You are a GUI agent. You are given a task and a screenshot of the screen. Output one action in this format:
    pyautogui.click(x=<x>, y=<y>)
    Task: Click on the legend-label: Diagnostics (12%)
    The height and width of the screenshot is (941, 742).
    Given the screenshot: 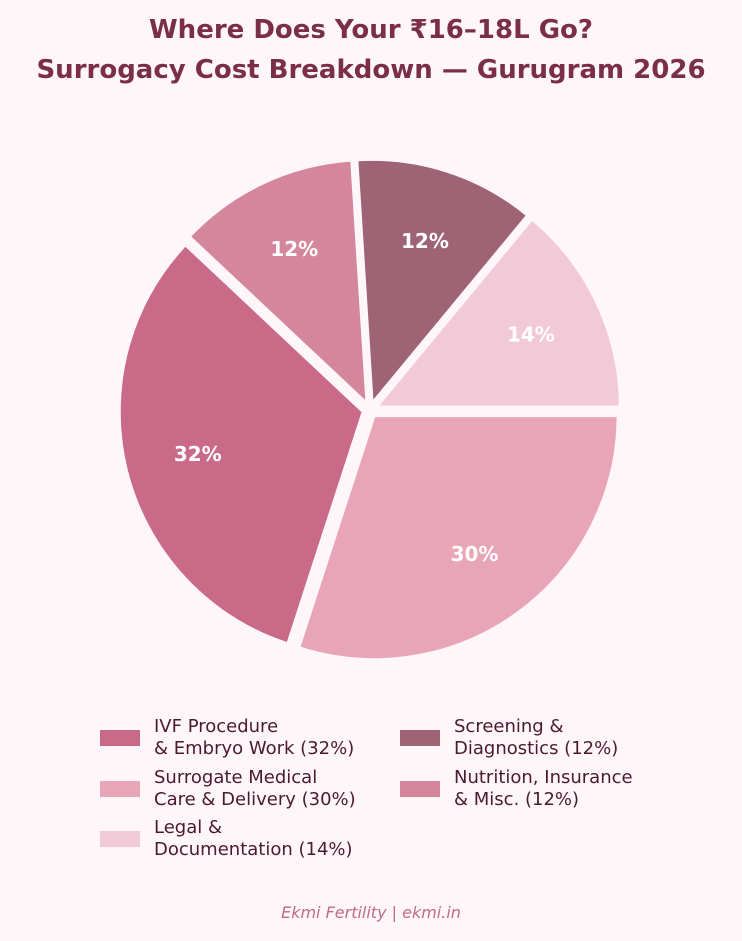 What is the action you would take?
    pyautogui.click(x=536, y=748)
    